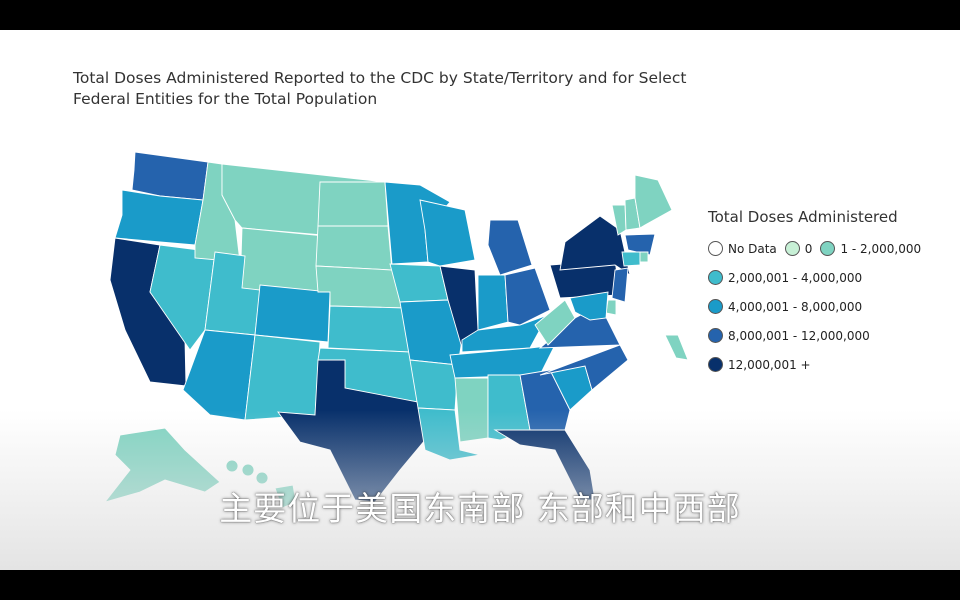 This screenshot has width=960, height=600. Describe the element at coordinates (431, 332) in the screenshot. I see `state-mo` at that location.